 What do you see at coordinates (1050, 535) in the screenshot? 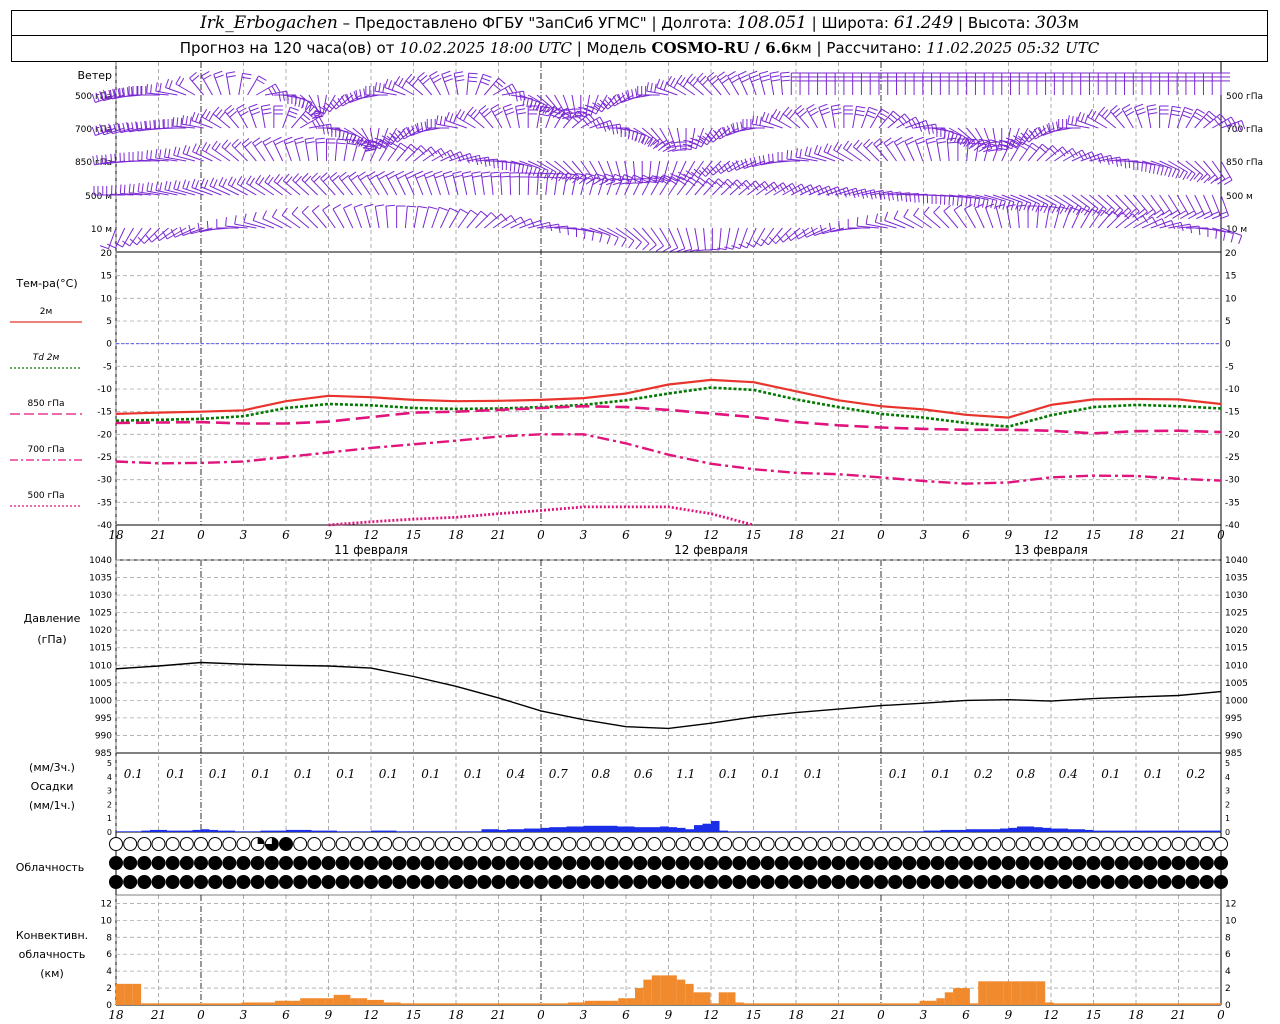
I see `hour-tick-label: 12` at bounding box center [1050, 535].